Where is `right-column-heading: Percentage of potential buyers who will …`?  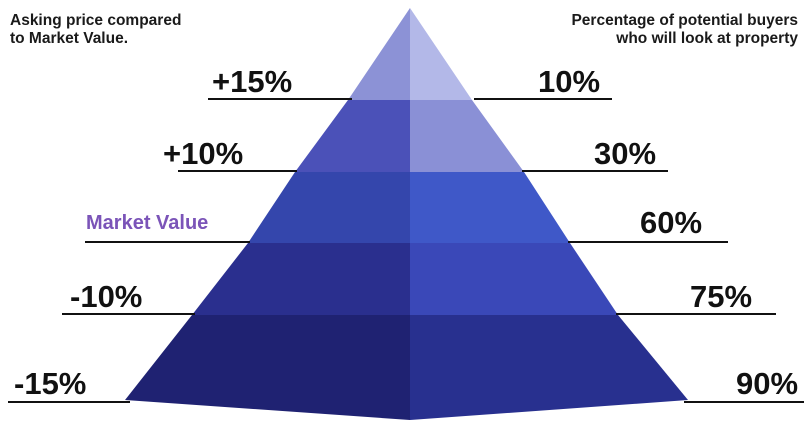 right-column-heading: Percentage of potential buyers who will … is located at coordinates (648, 30).